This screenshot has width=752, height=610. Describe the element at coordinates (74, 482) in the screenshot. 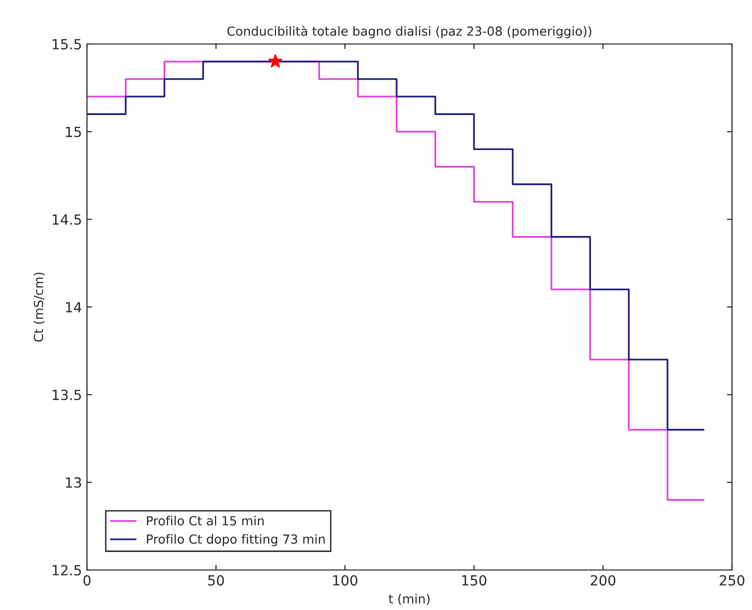

I see `y-tick-label: 13` at that location.